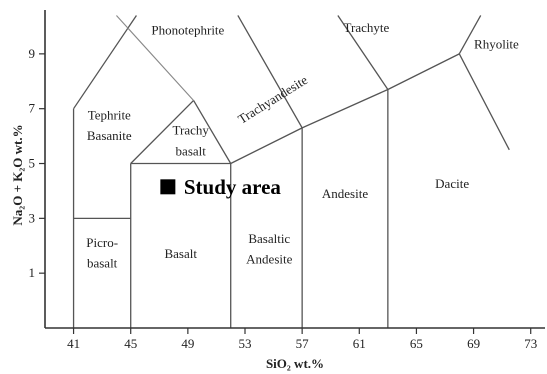 This screenshot has width=547, height=374. Describe the element at coordinates (496, 43) in the screenshot. I see `field-label: Rhyolite` at that location.